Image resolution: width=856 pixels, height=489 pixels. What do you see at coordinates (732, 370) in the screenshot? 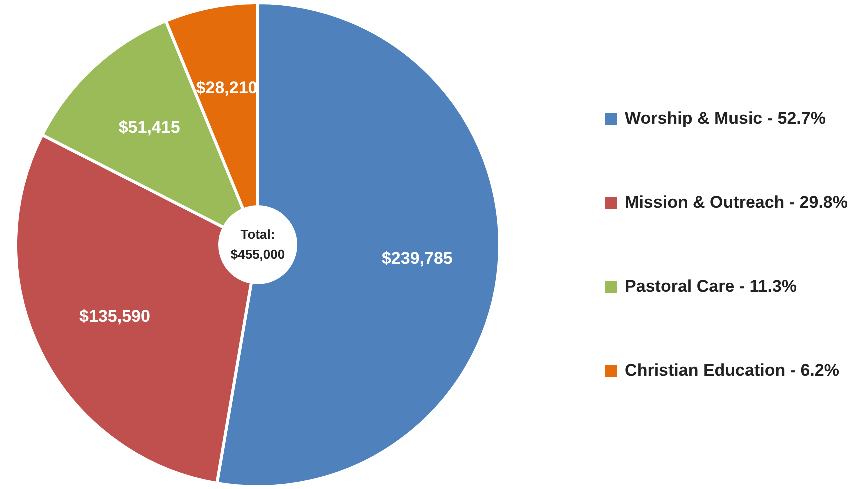
I see `legend-label: Christian Education - 6.2%` at bounding box center [732, 370].